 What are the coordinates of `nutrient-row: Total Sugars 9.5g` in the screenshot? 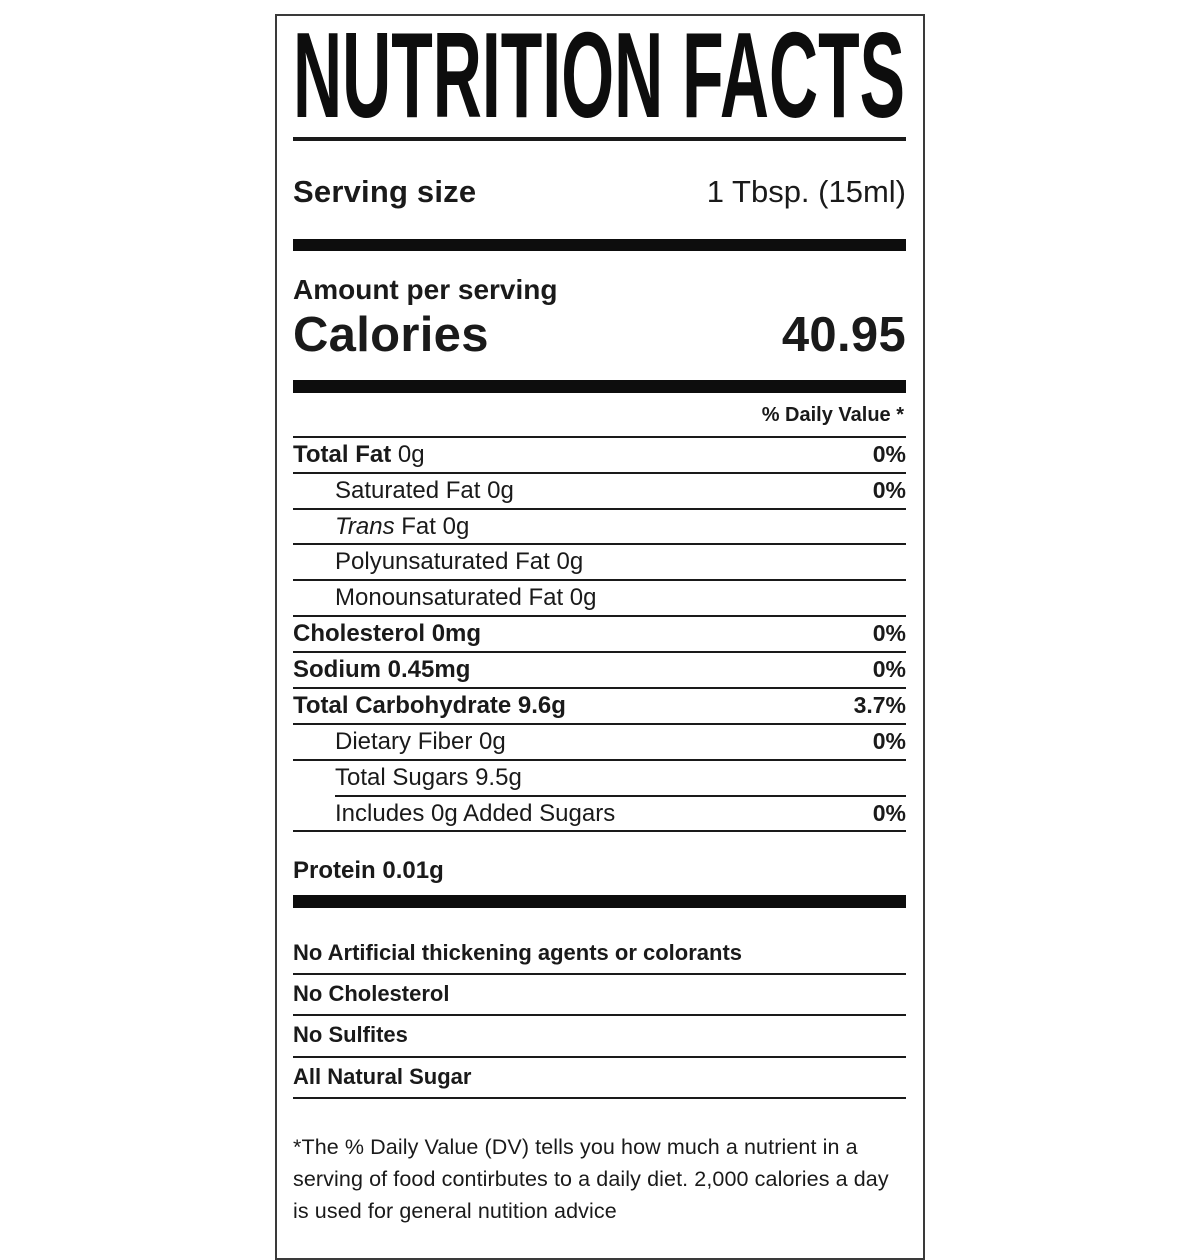 It's located at (620, 779).